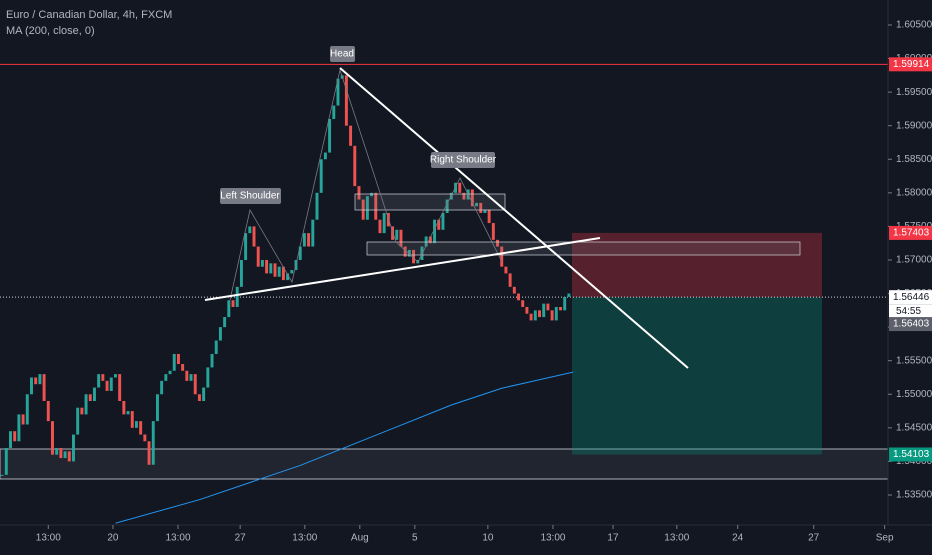 The image size is (932, 555). What do you see at coordinates (911, 324) in the screenshot?
I see `price-badge-label: 1.56403` at bounding box center [911, 324].